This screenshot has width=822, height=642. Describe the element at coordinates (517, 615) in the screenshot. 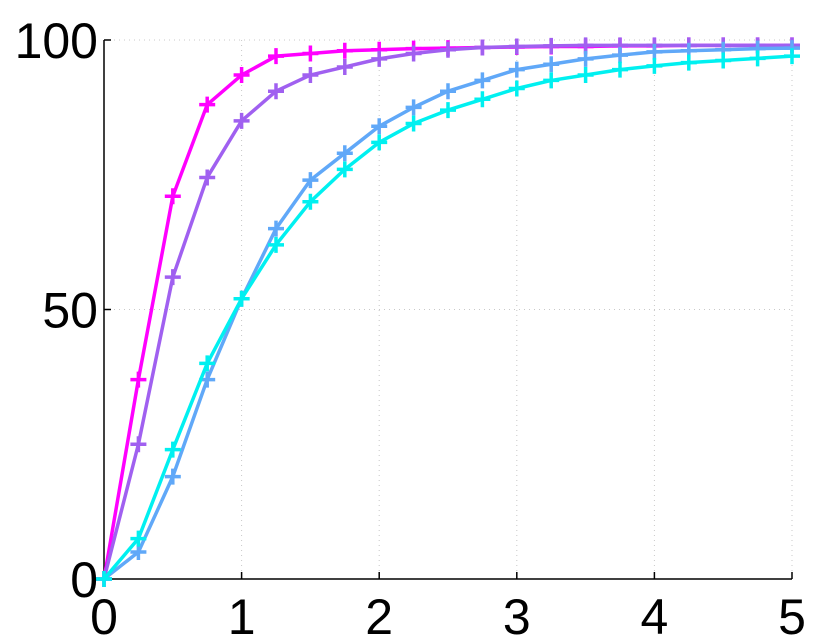

I see `x-tick-label: 3` at that location.